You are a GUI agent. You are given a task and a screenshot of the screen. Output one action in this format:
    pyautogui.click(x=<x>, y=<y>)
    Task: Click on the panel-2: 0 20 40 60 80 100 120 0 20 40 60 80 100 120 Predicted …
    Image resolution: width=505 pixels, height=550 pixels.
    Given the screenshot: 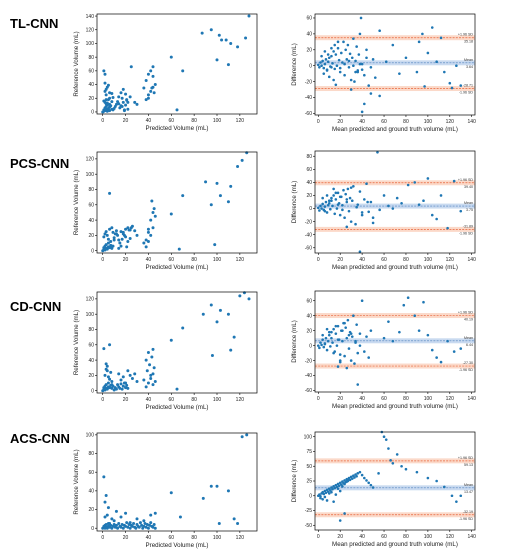 What is the action you would take?
    pyautogui.click(x=165, y=211)
    